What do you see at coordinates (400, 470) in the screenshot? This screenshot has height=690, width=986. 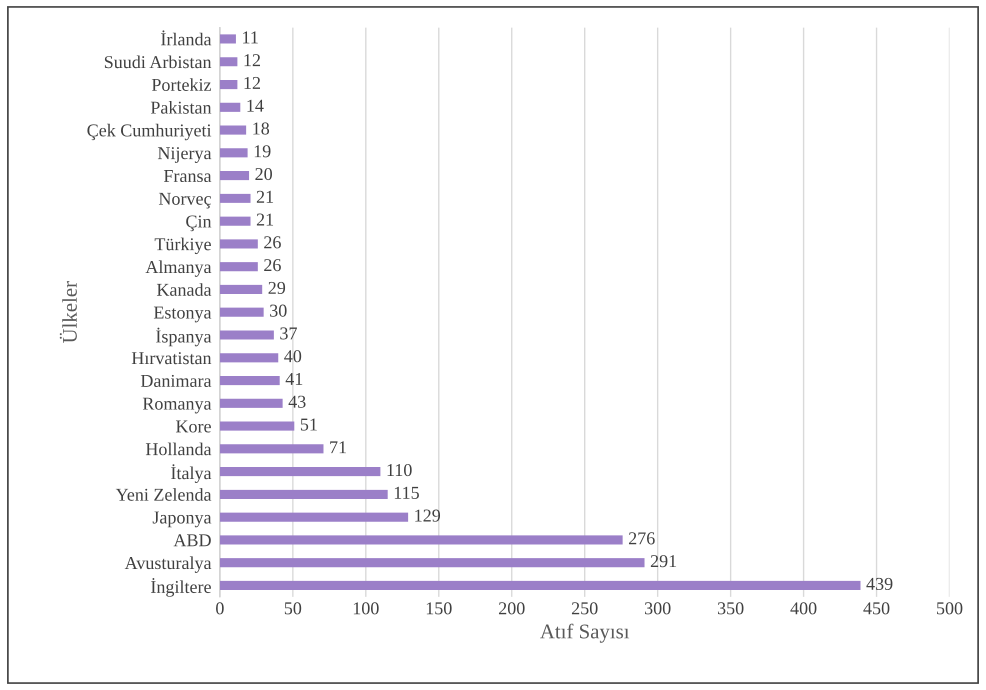 I see `data-label: 110` at bounding box center [400, 470].